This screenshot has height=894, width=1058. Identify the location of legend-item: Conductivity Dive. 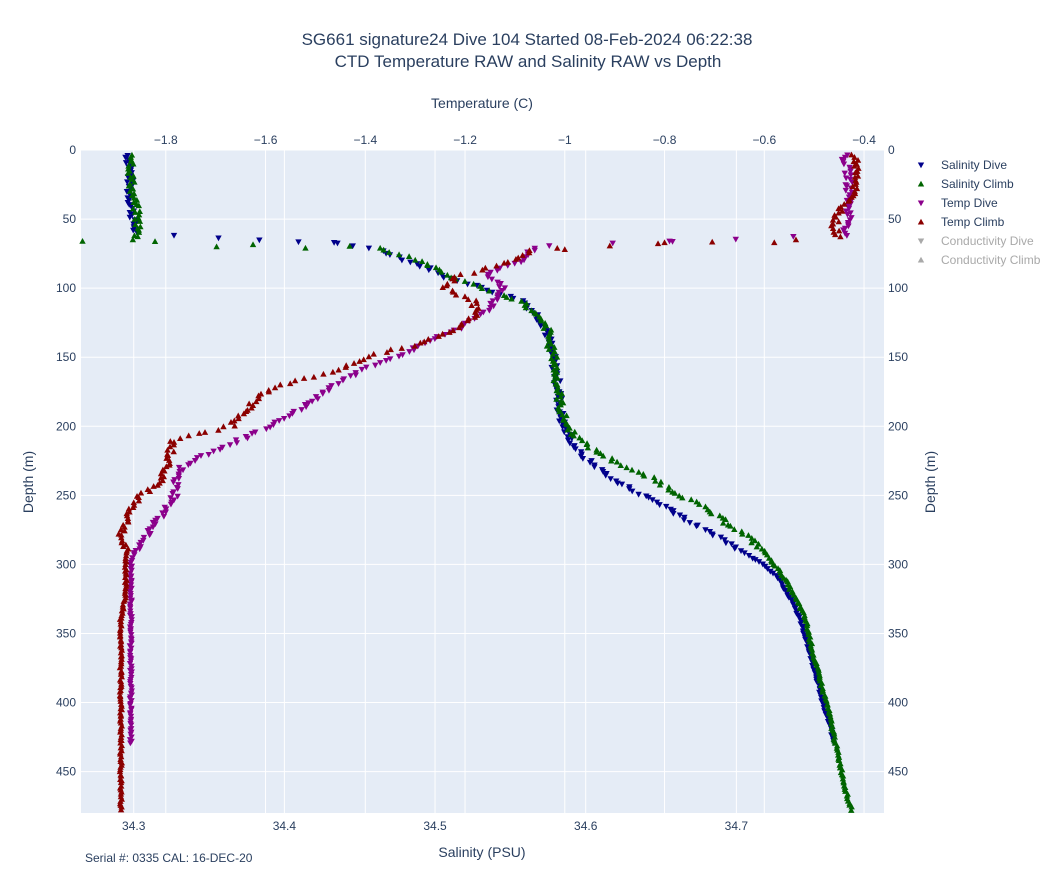
(975, 241).